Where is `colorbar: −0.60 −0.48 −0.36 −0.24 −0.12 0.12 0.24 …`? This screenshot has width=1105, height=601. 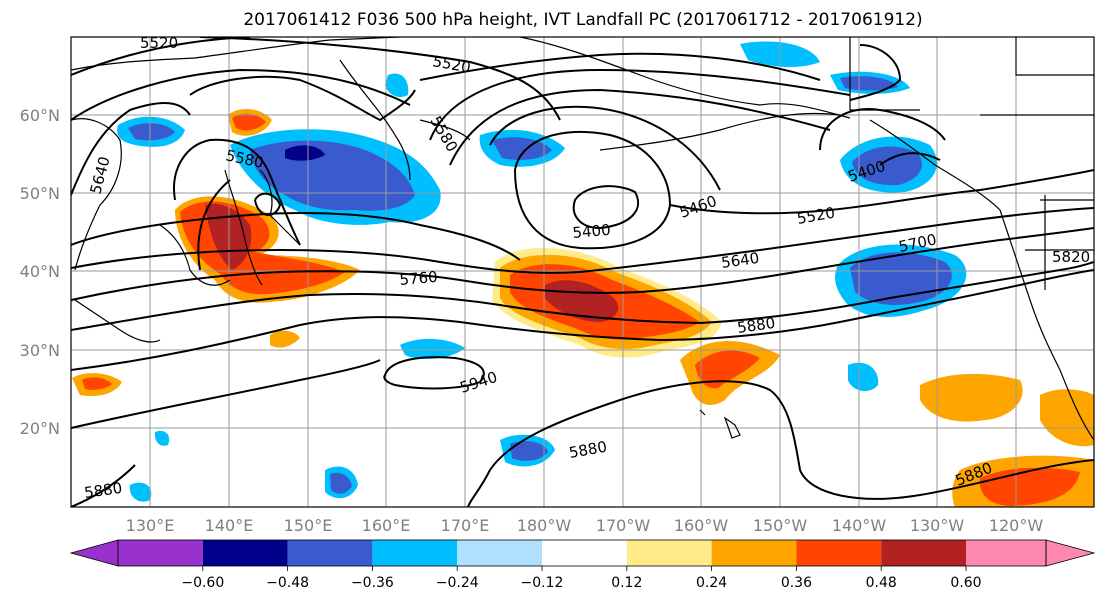 colorbar: −0.60 −0.48 −0.36 −0.24 −0.12 0.12 0.24 … is located at coordinates (582, 565).